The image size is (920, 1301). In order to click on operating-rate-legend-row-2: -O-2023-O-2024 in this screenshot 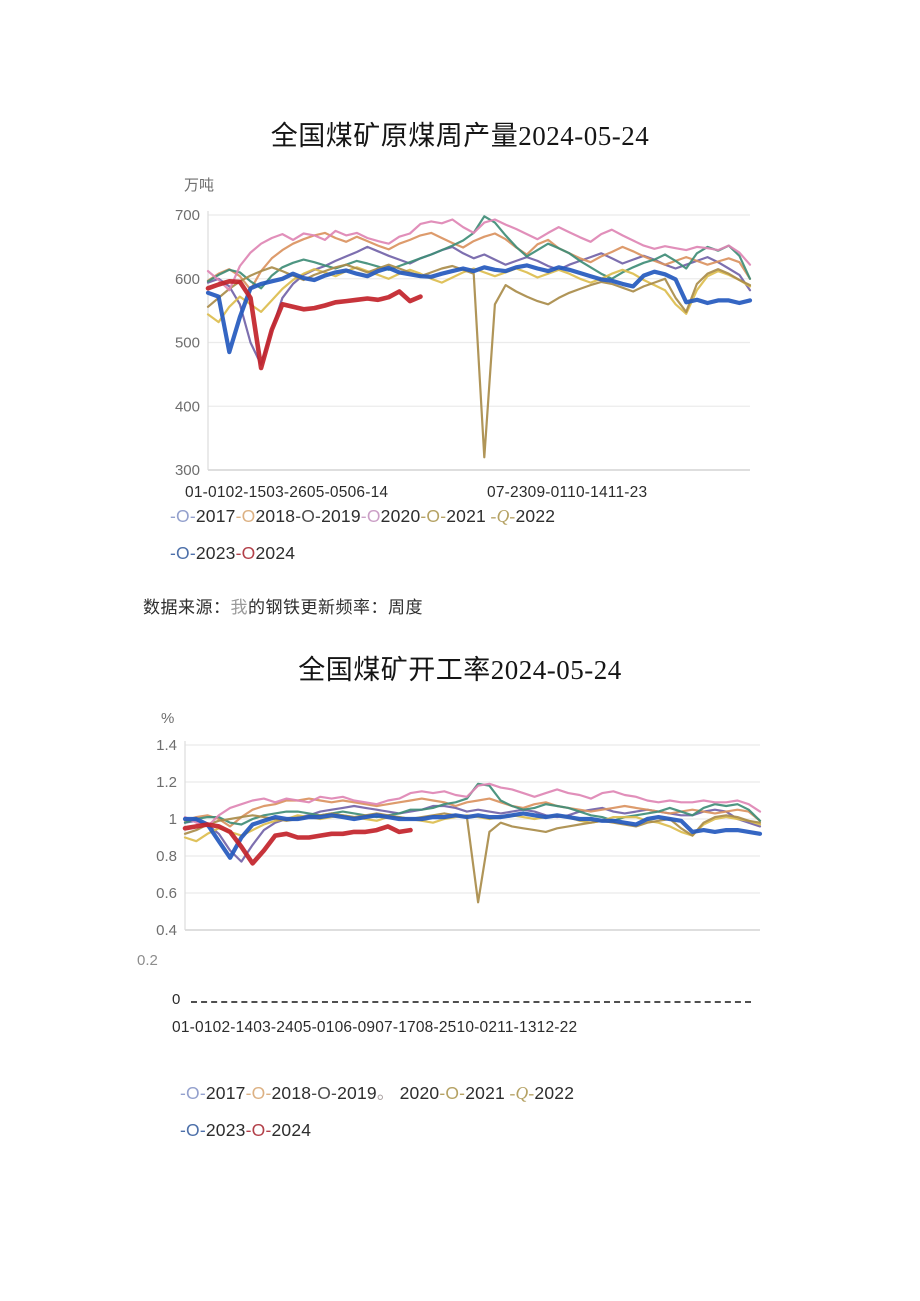, I will do `click(245, 1130)`.